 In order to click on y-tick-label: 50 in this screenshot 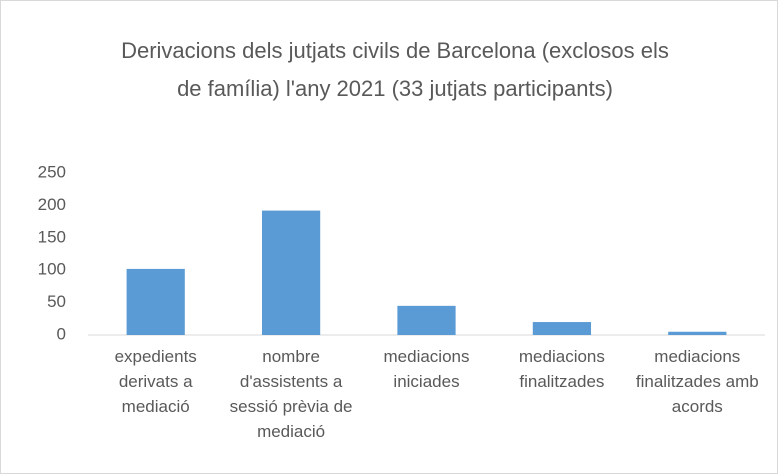, I will do `click(56, 301)`.